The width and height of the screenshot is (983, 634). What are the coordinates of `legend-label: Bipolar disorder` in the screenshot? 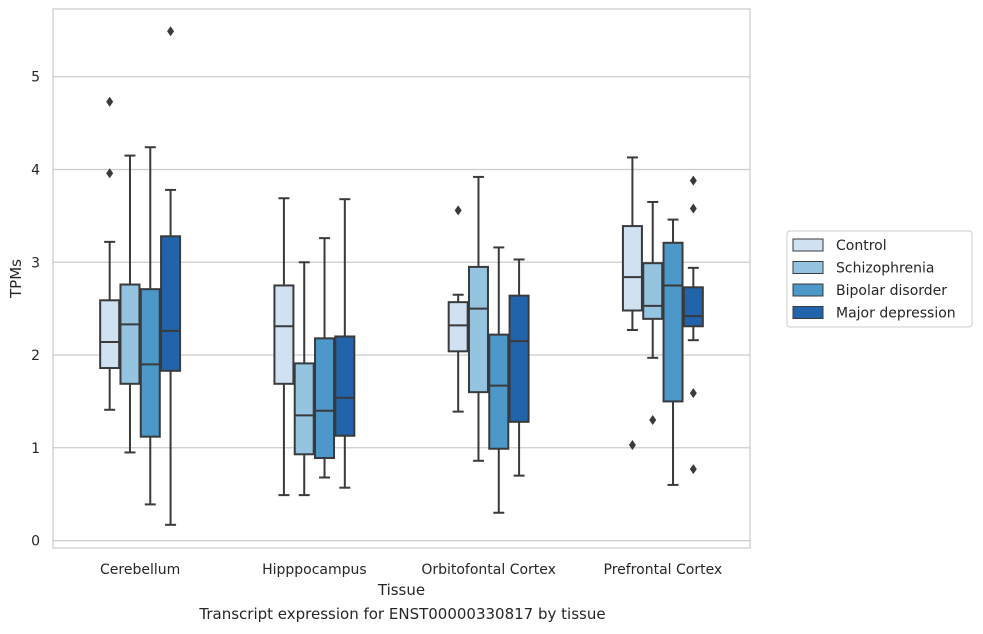 It's located at (891, 291).